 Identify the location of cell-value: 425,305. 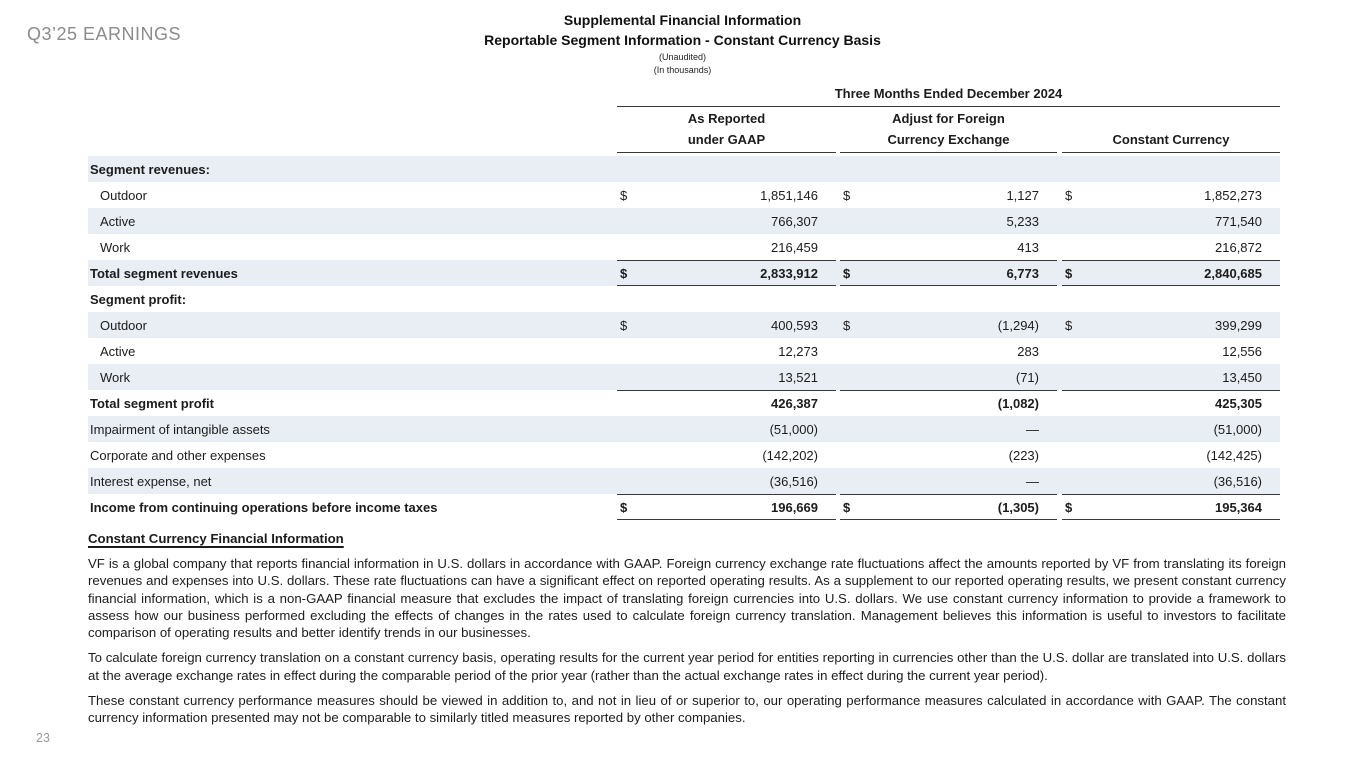
(1238, 403).